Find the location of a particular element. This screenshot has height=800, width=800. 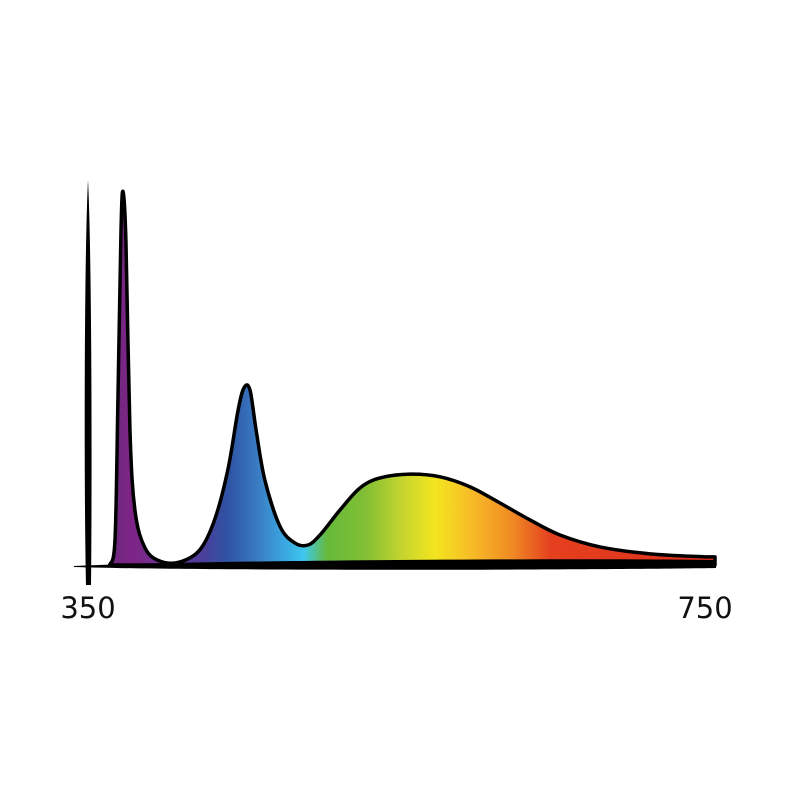

x-tick-label-750: 750 is located at coordinates (704, 608).